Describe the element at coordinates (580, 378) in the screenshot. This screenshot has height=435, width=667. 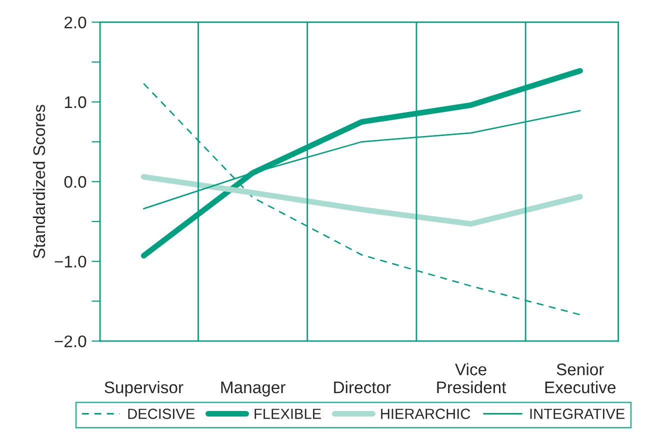
I see `x-tick-label: Senior Executive` at that location.